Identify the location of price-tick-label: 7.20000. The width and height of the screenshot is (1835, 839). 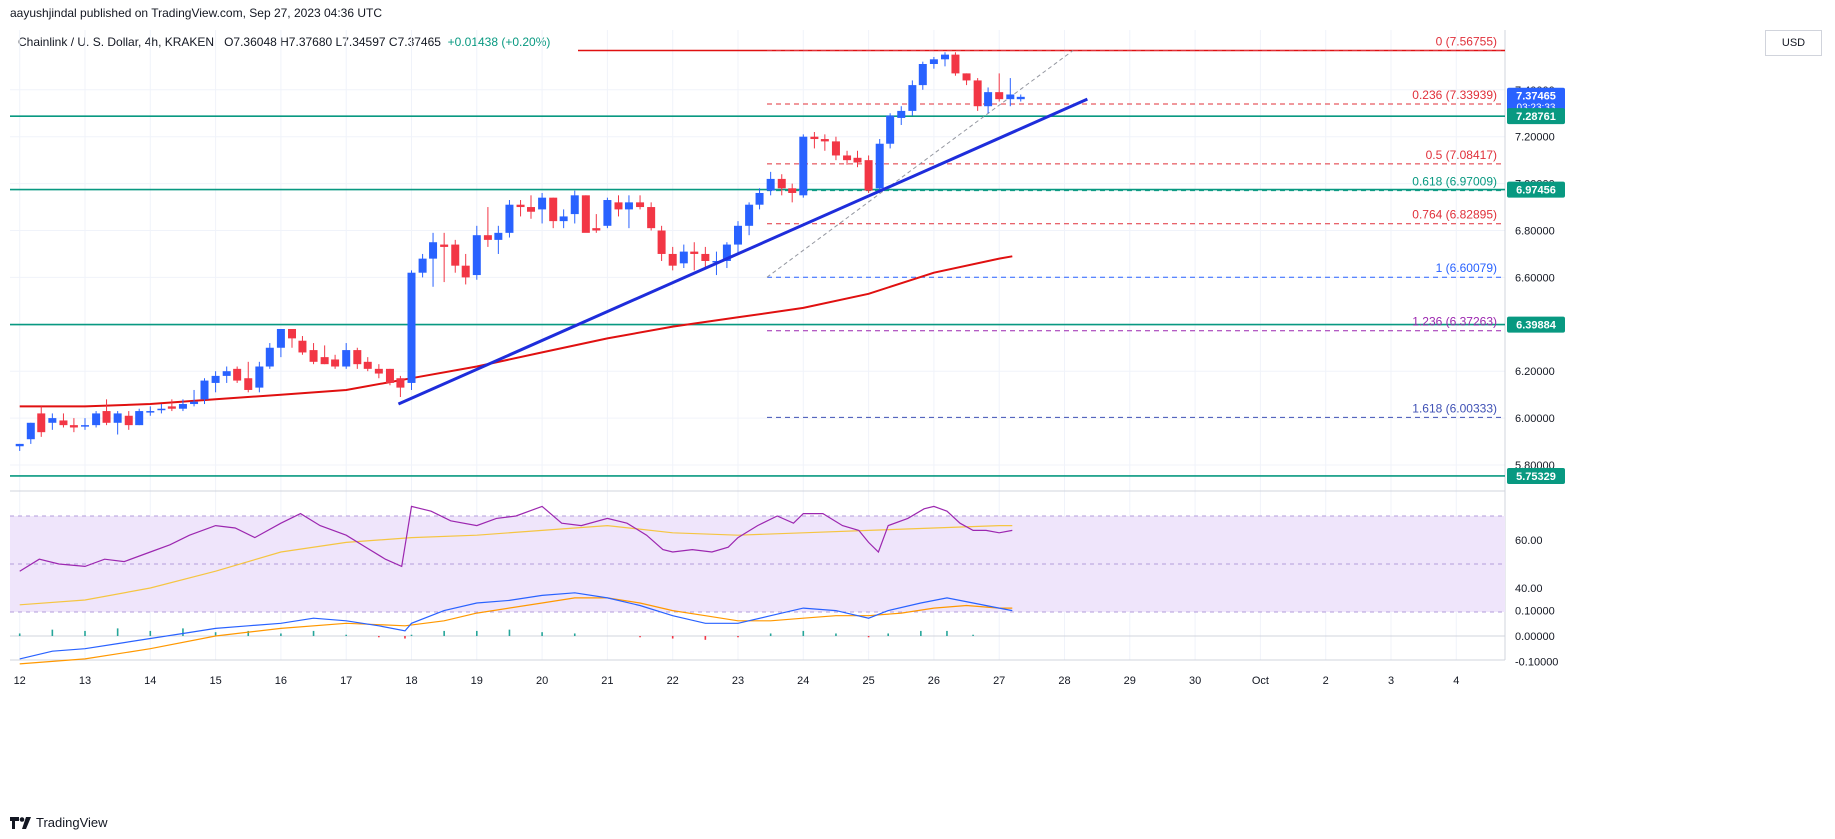
(1535, 138).